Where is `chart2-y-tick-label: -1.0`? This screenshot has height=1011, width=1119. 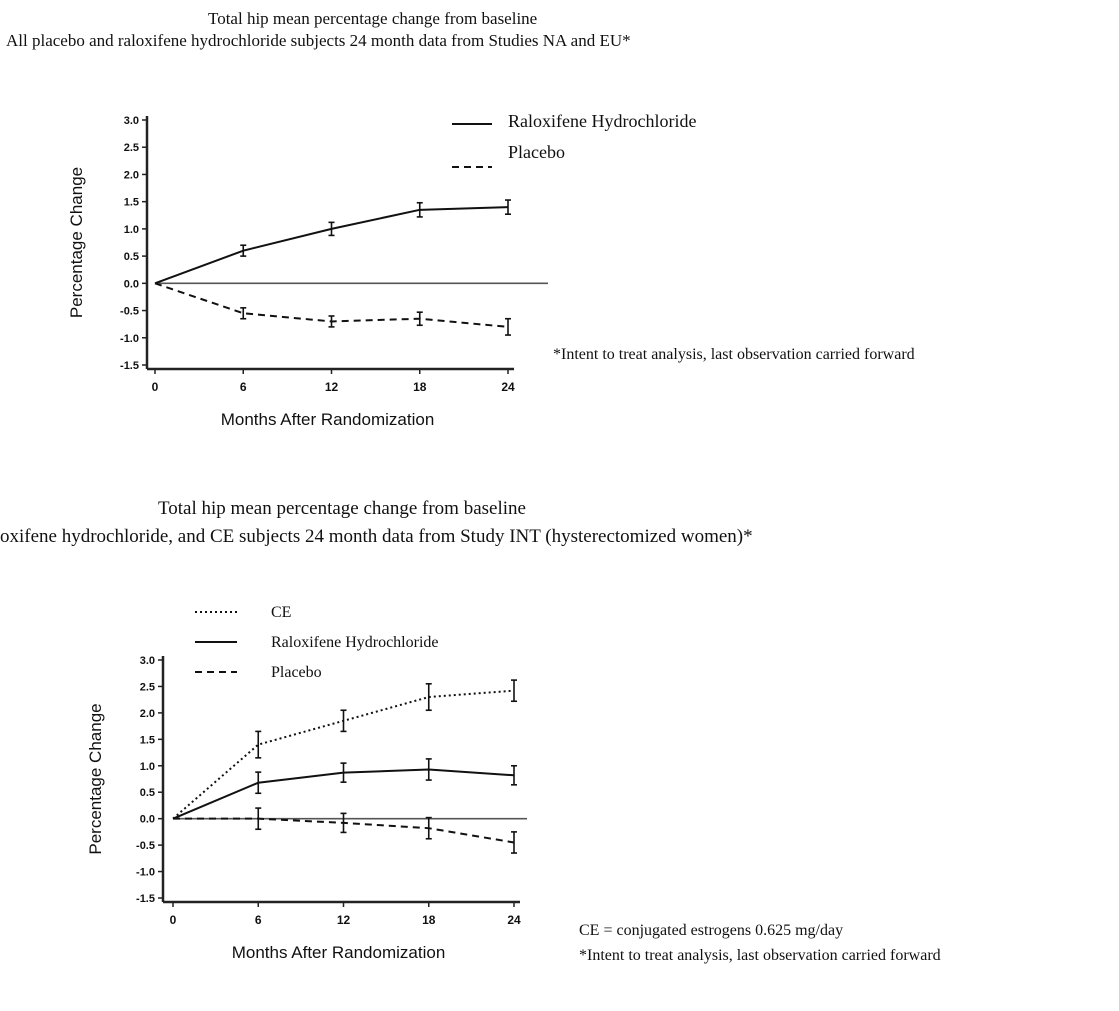 chart2-y-tick-label: -1.0 is located at coordinates (145, 873).